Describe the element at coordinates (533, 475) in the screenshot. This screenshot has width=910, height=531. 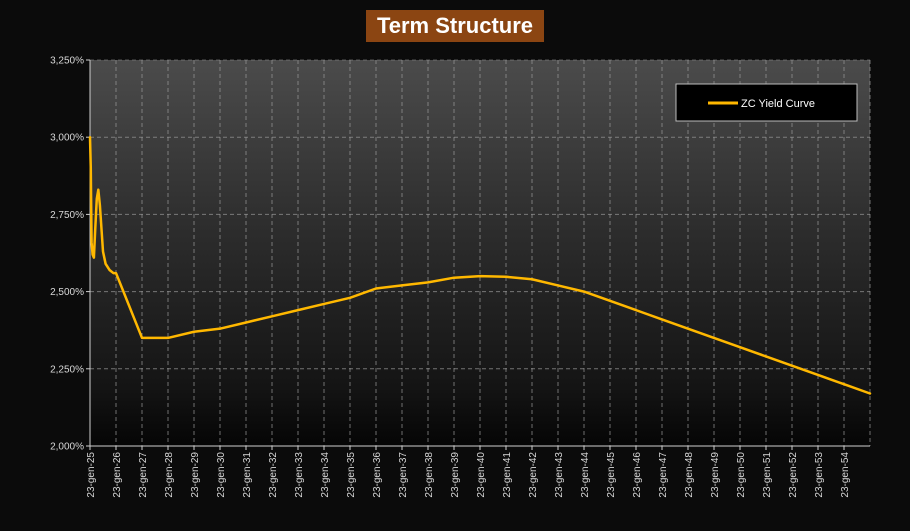
I see `x-tick-label: 23-gen-42` at that location.